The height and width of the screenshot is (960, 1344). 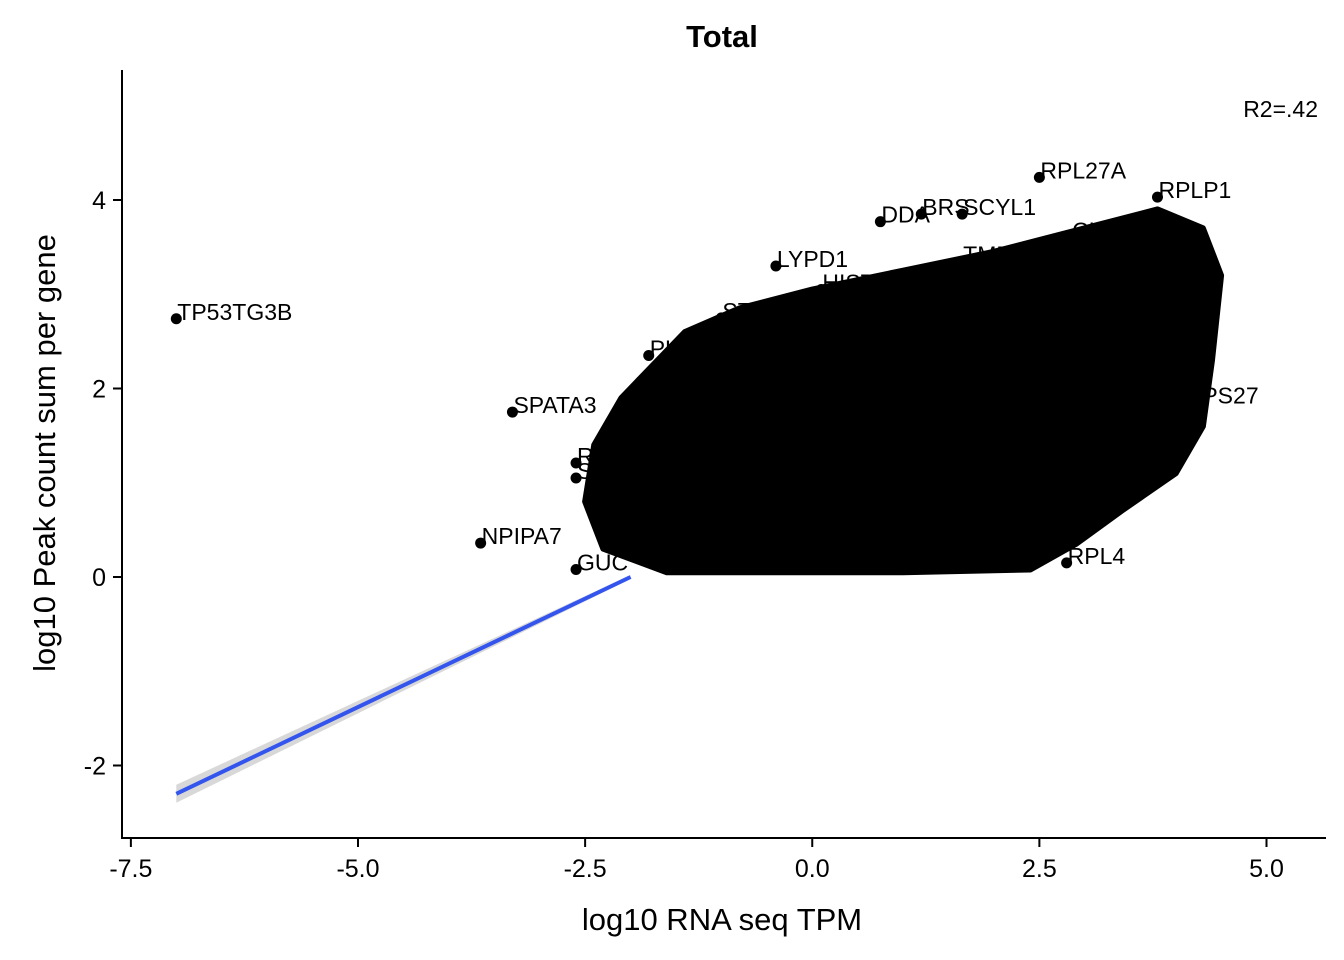 What do you see at coordinates (1088, 231) in the screenshot?
I see `data-point-label: CH` at bounding box center [1088, 231].